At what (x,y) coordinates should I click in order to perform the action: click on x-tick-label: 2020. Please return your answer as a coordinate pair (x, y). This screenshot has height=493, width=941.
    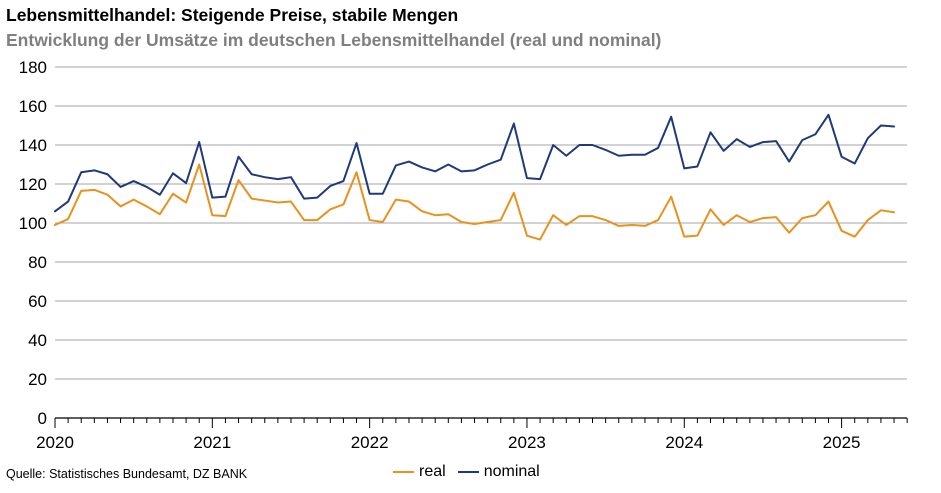
    Looking at the image, I should click on (55, 442).